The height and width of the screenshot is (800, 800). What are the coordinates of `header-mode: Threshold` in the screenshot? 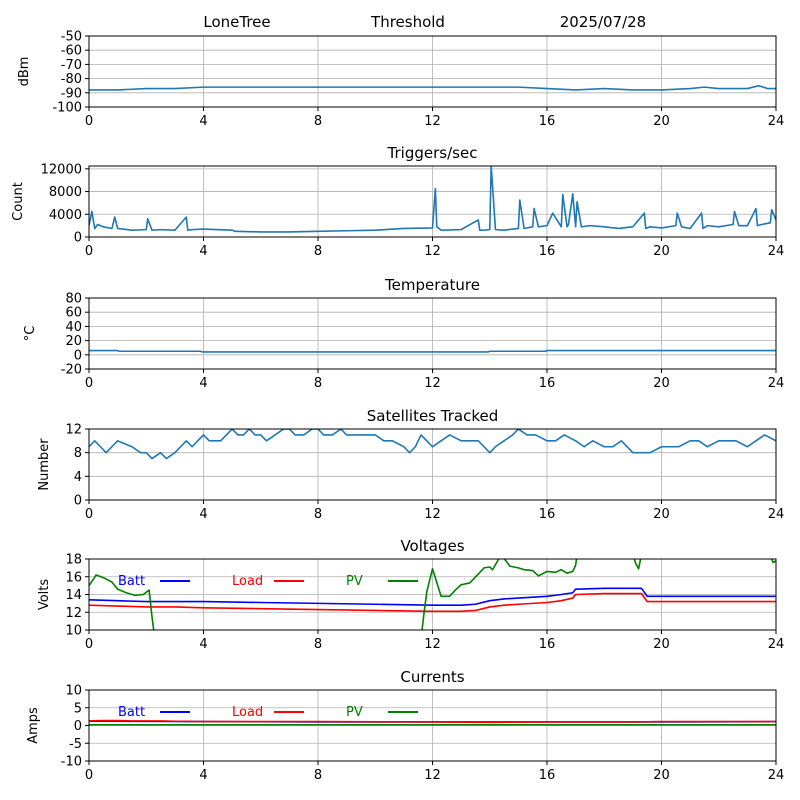 It's located at (407, 22).